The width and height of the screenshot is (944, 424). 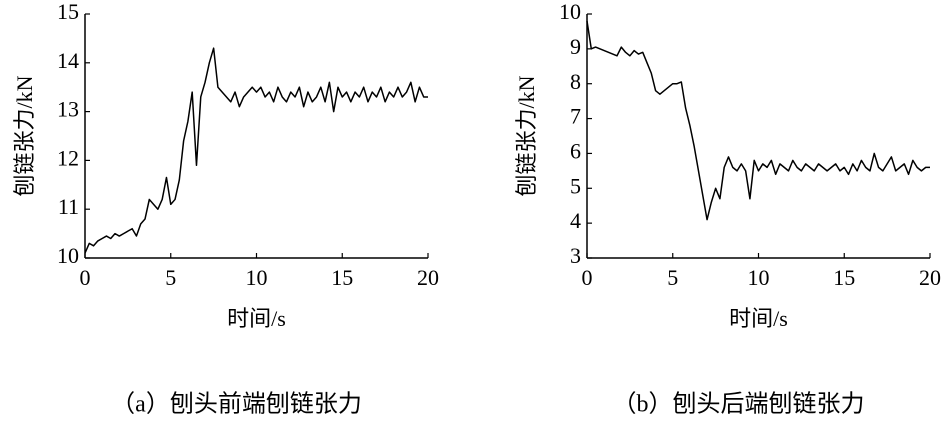 I want to click on caption: （a）刨头前端刨链张力, so click(x=236, y=404).